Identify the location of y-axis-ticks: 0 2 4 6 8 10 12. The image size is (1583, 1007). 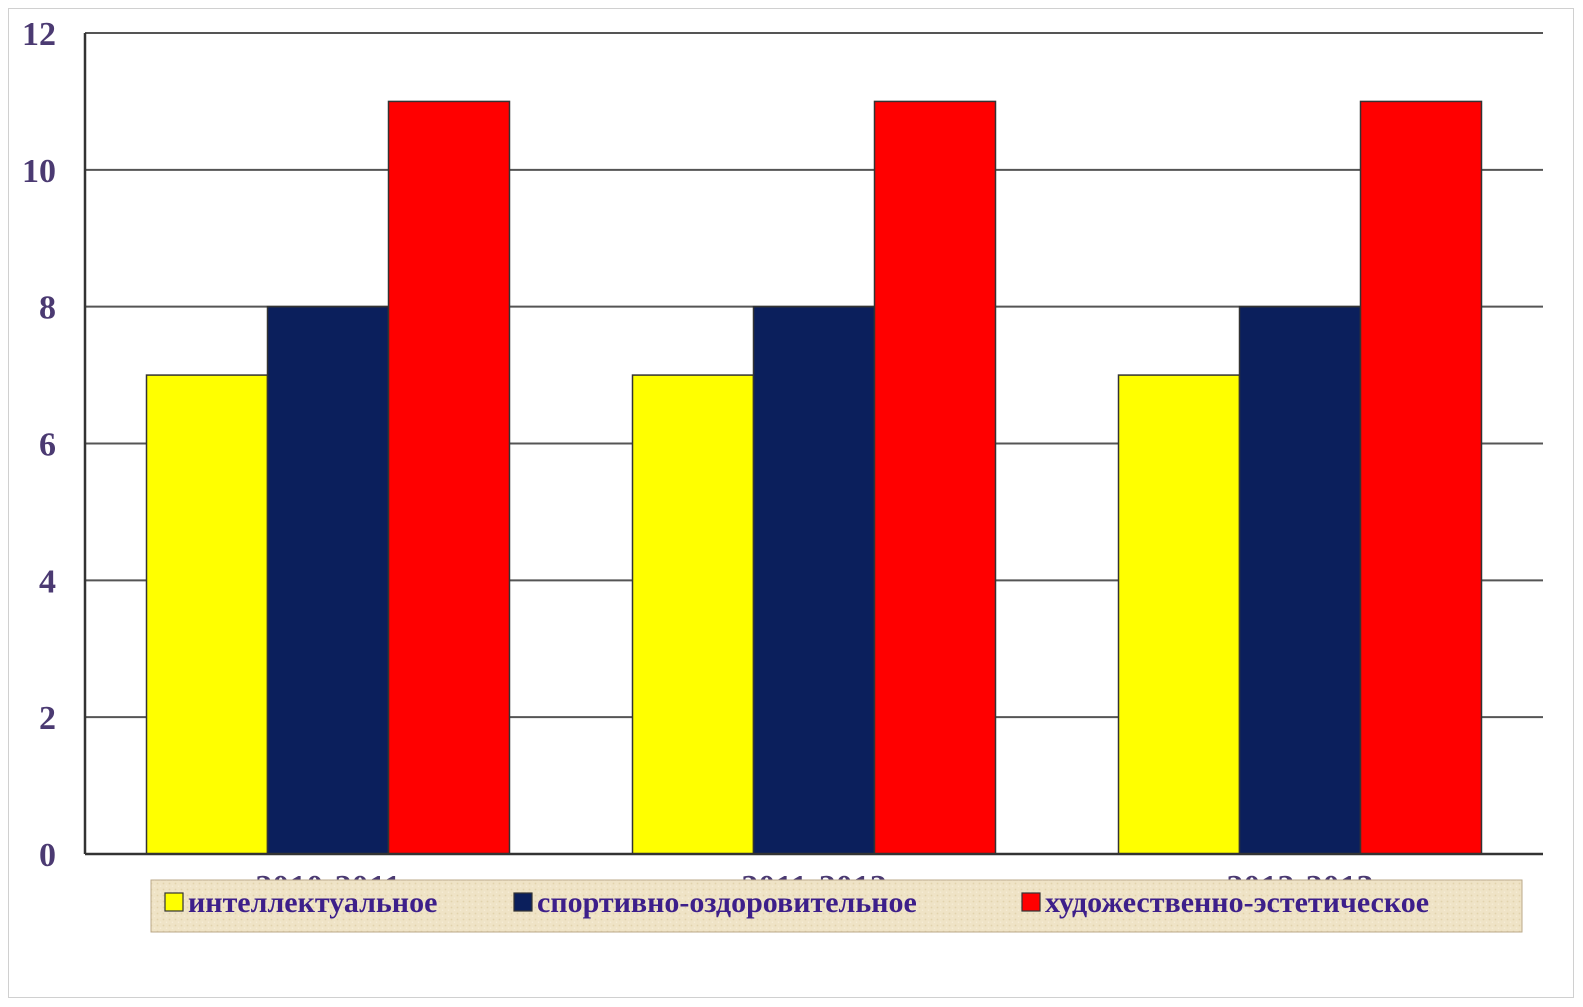
(39, 445).